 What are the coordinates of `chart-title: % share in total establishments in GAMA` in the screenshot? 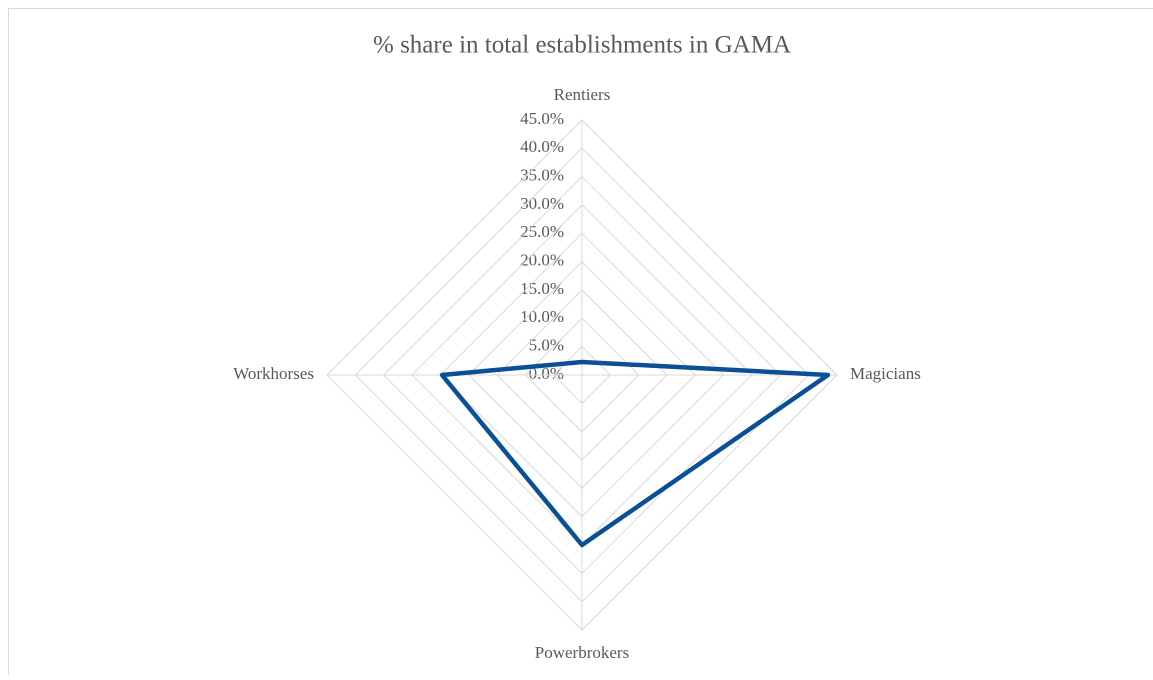 It's located at (582, 45).